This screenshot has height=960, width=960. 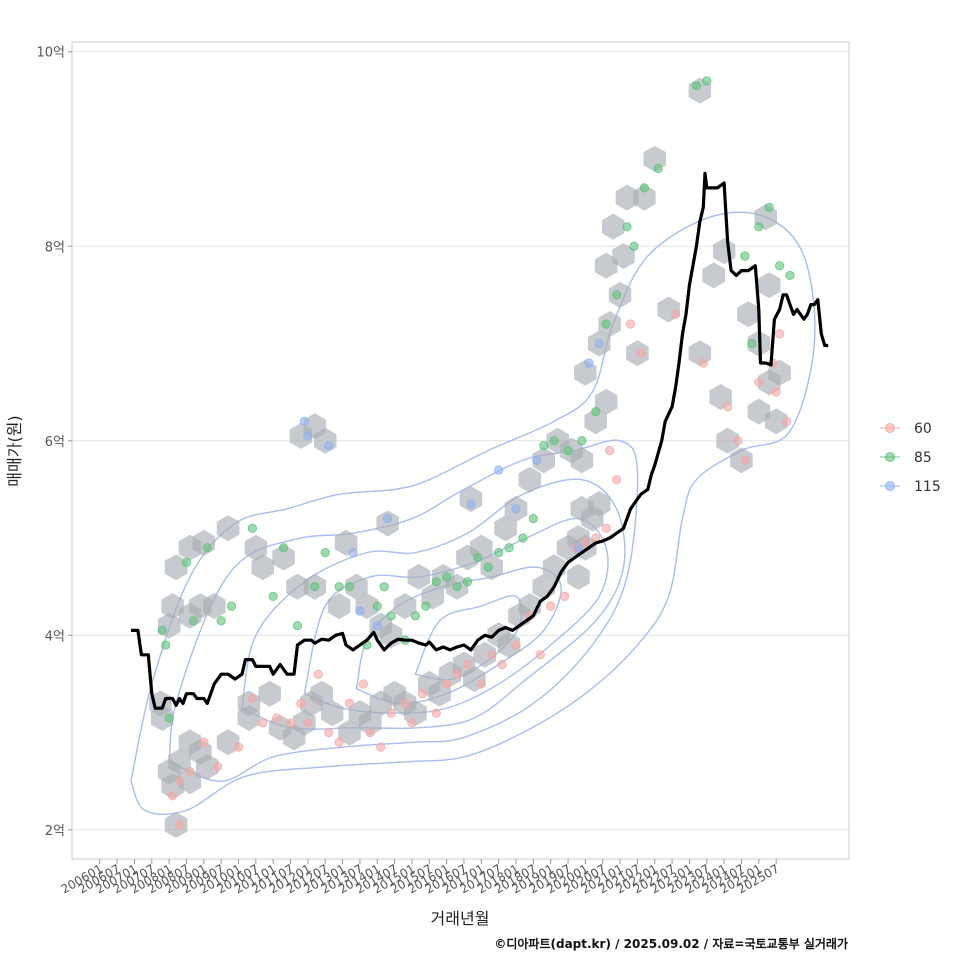 What do you see at coordinates (433, 604) in the screenshot?
I see `density-contour` at bounding box center [433, 604].